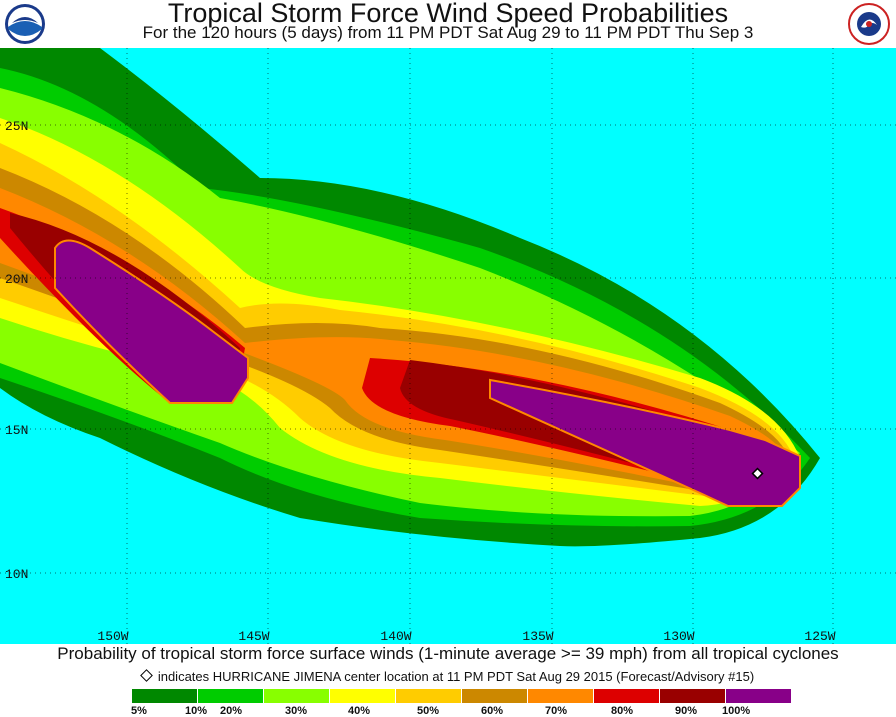 This screenshot has width=896, height=717. I want to click on legend-label: 30%, so click(296, 711).